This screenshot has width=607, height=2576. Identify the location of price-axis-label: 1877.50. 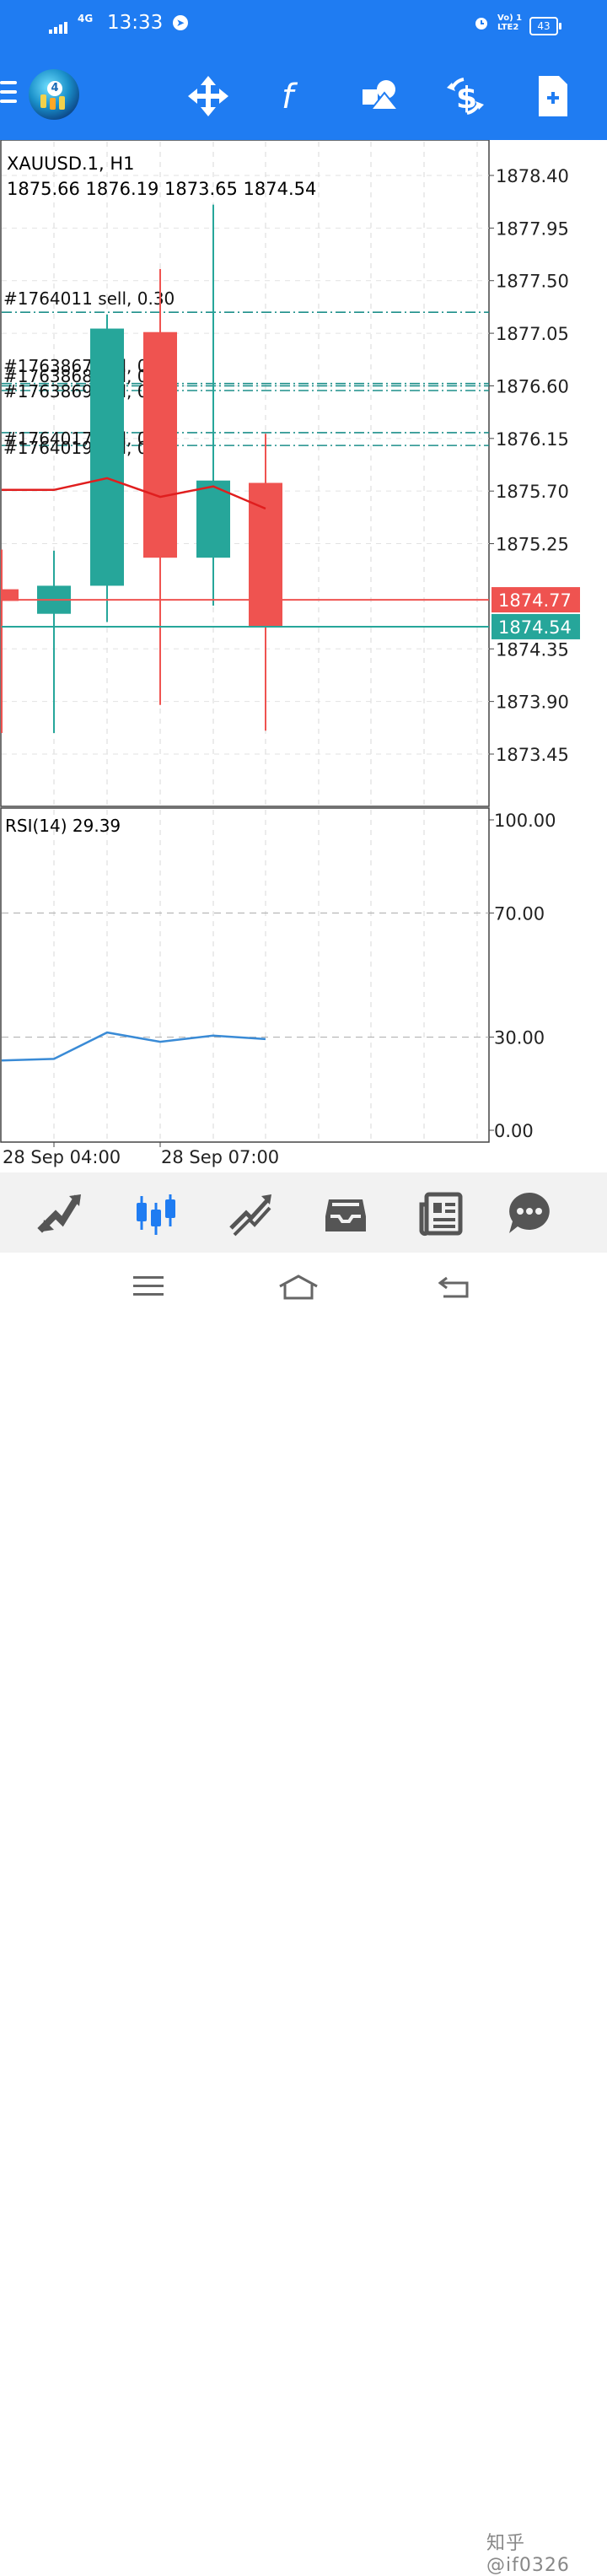
(532, 282).